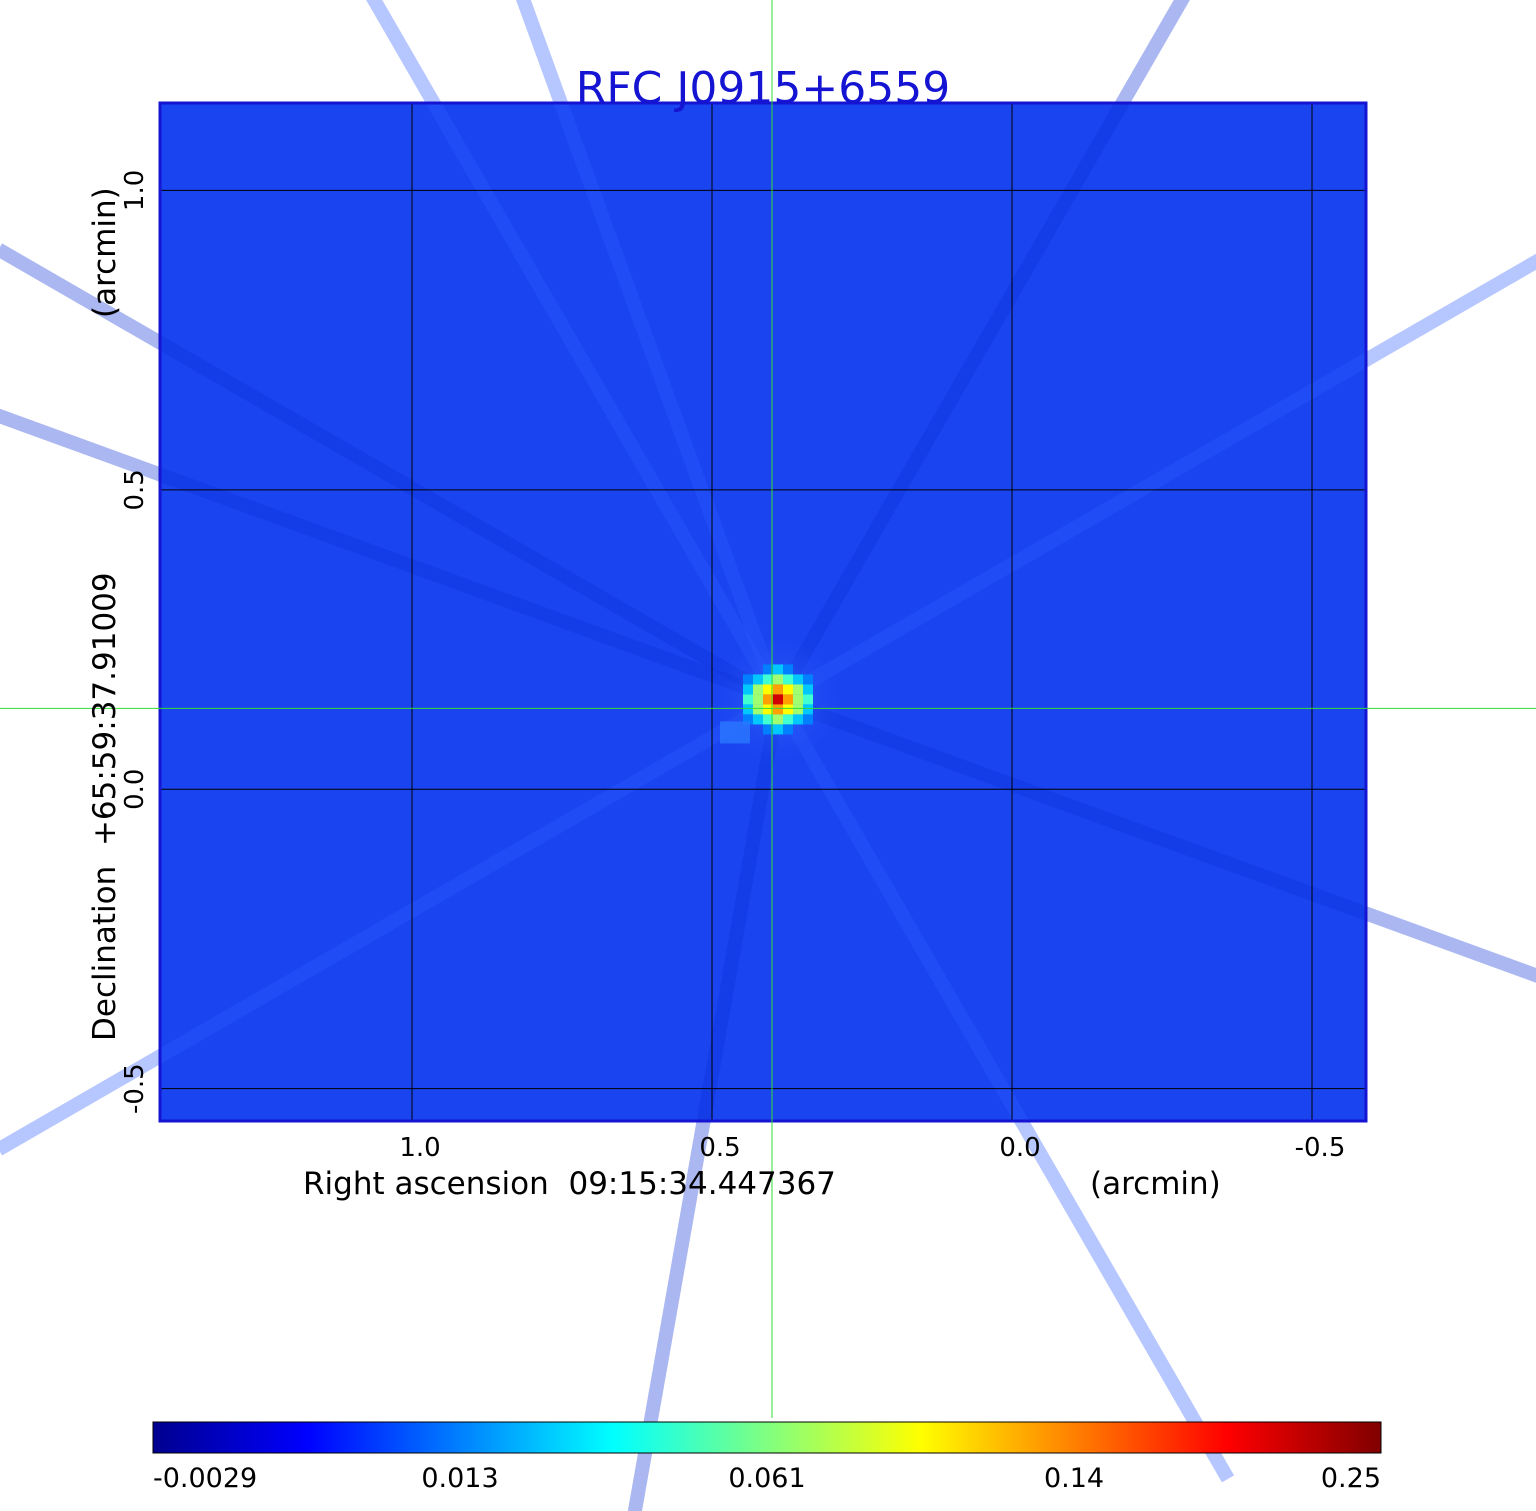 This screenshot has height=1511, width=1536. What do you see at coordinates (719, 1148) in the screenshot?
I see `x-tick-label: 0.5` at bounding box center [719, 1148].